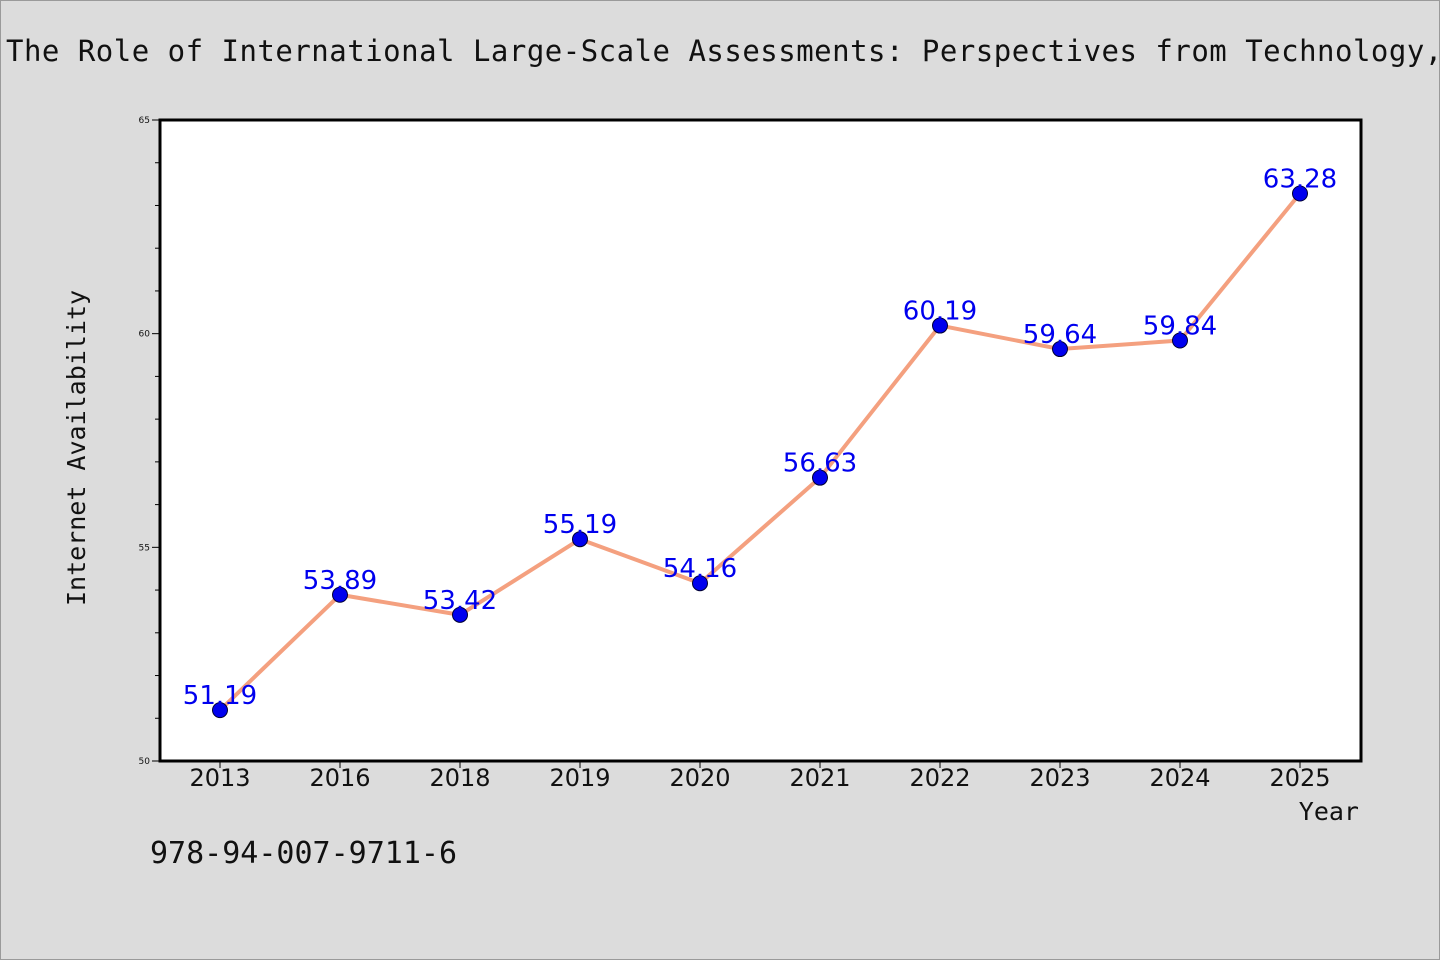 This screenshot has width=1440, height=960. What do you see at coordinates (340, 581) in the screenshot?
I see `data-label: 53.89` at bounding box center [340, 581].